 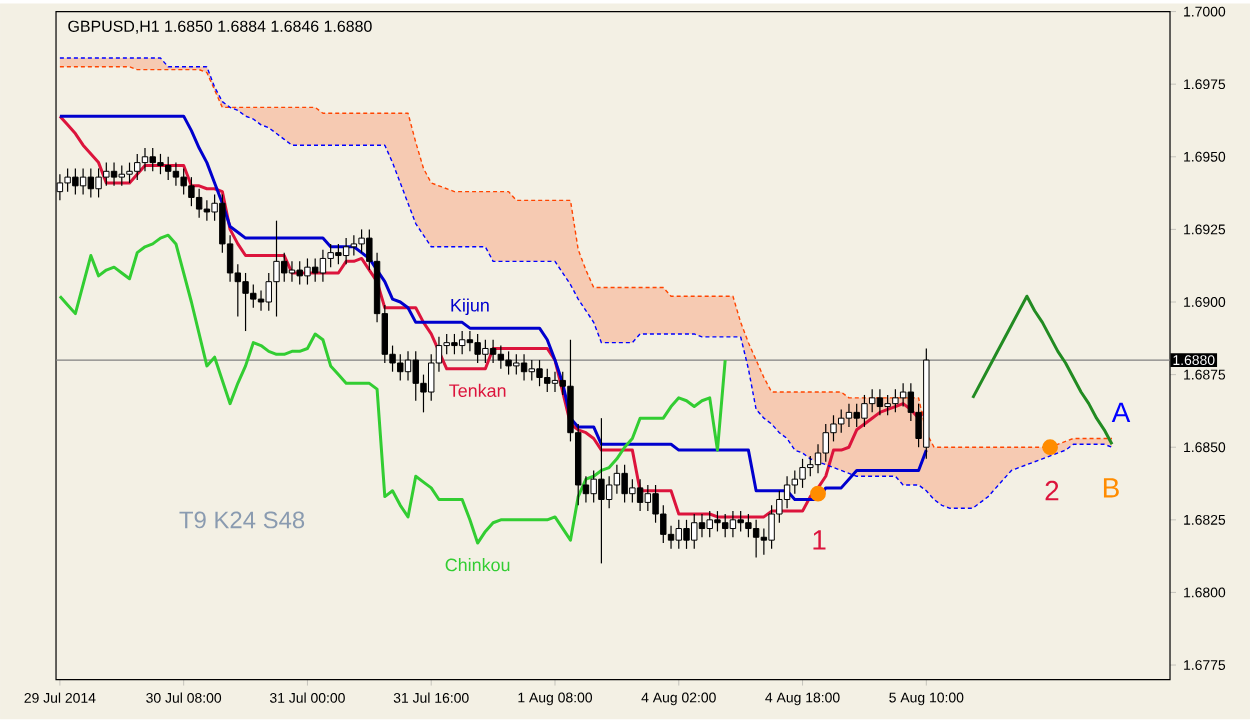 I want to click on annotation: 2, so click(x=1052, y=490).